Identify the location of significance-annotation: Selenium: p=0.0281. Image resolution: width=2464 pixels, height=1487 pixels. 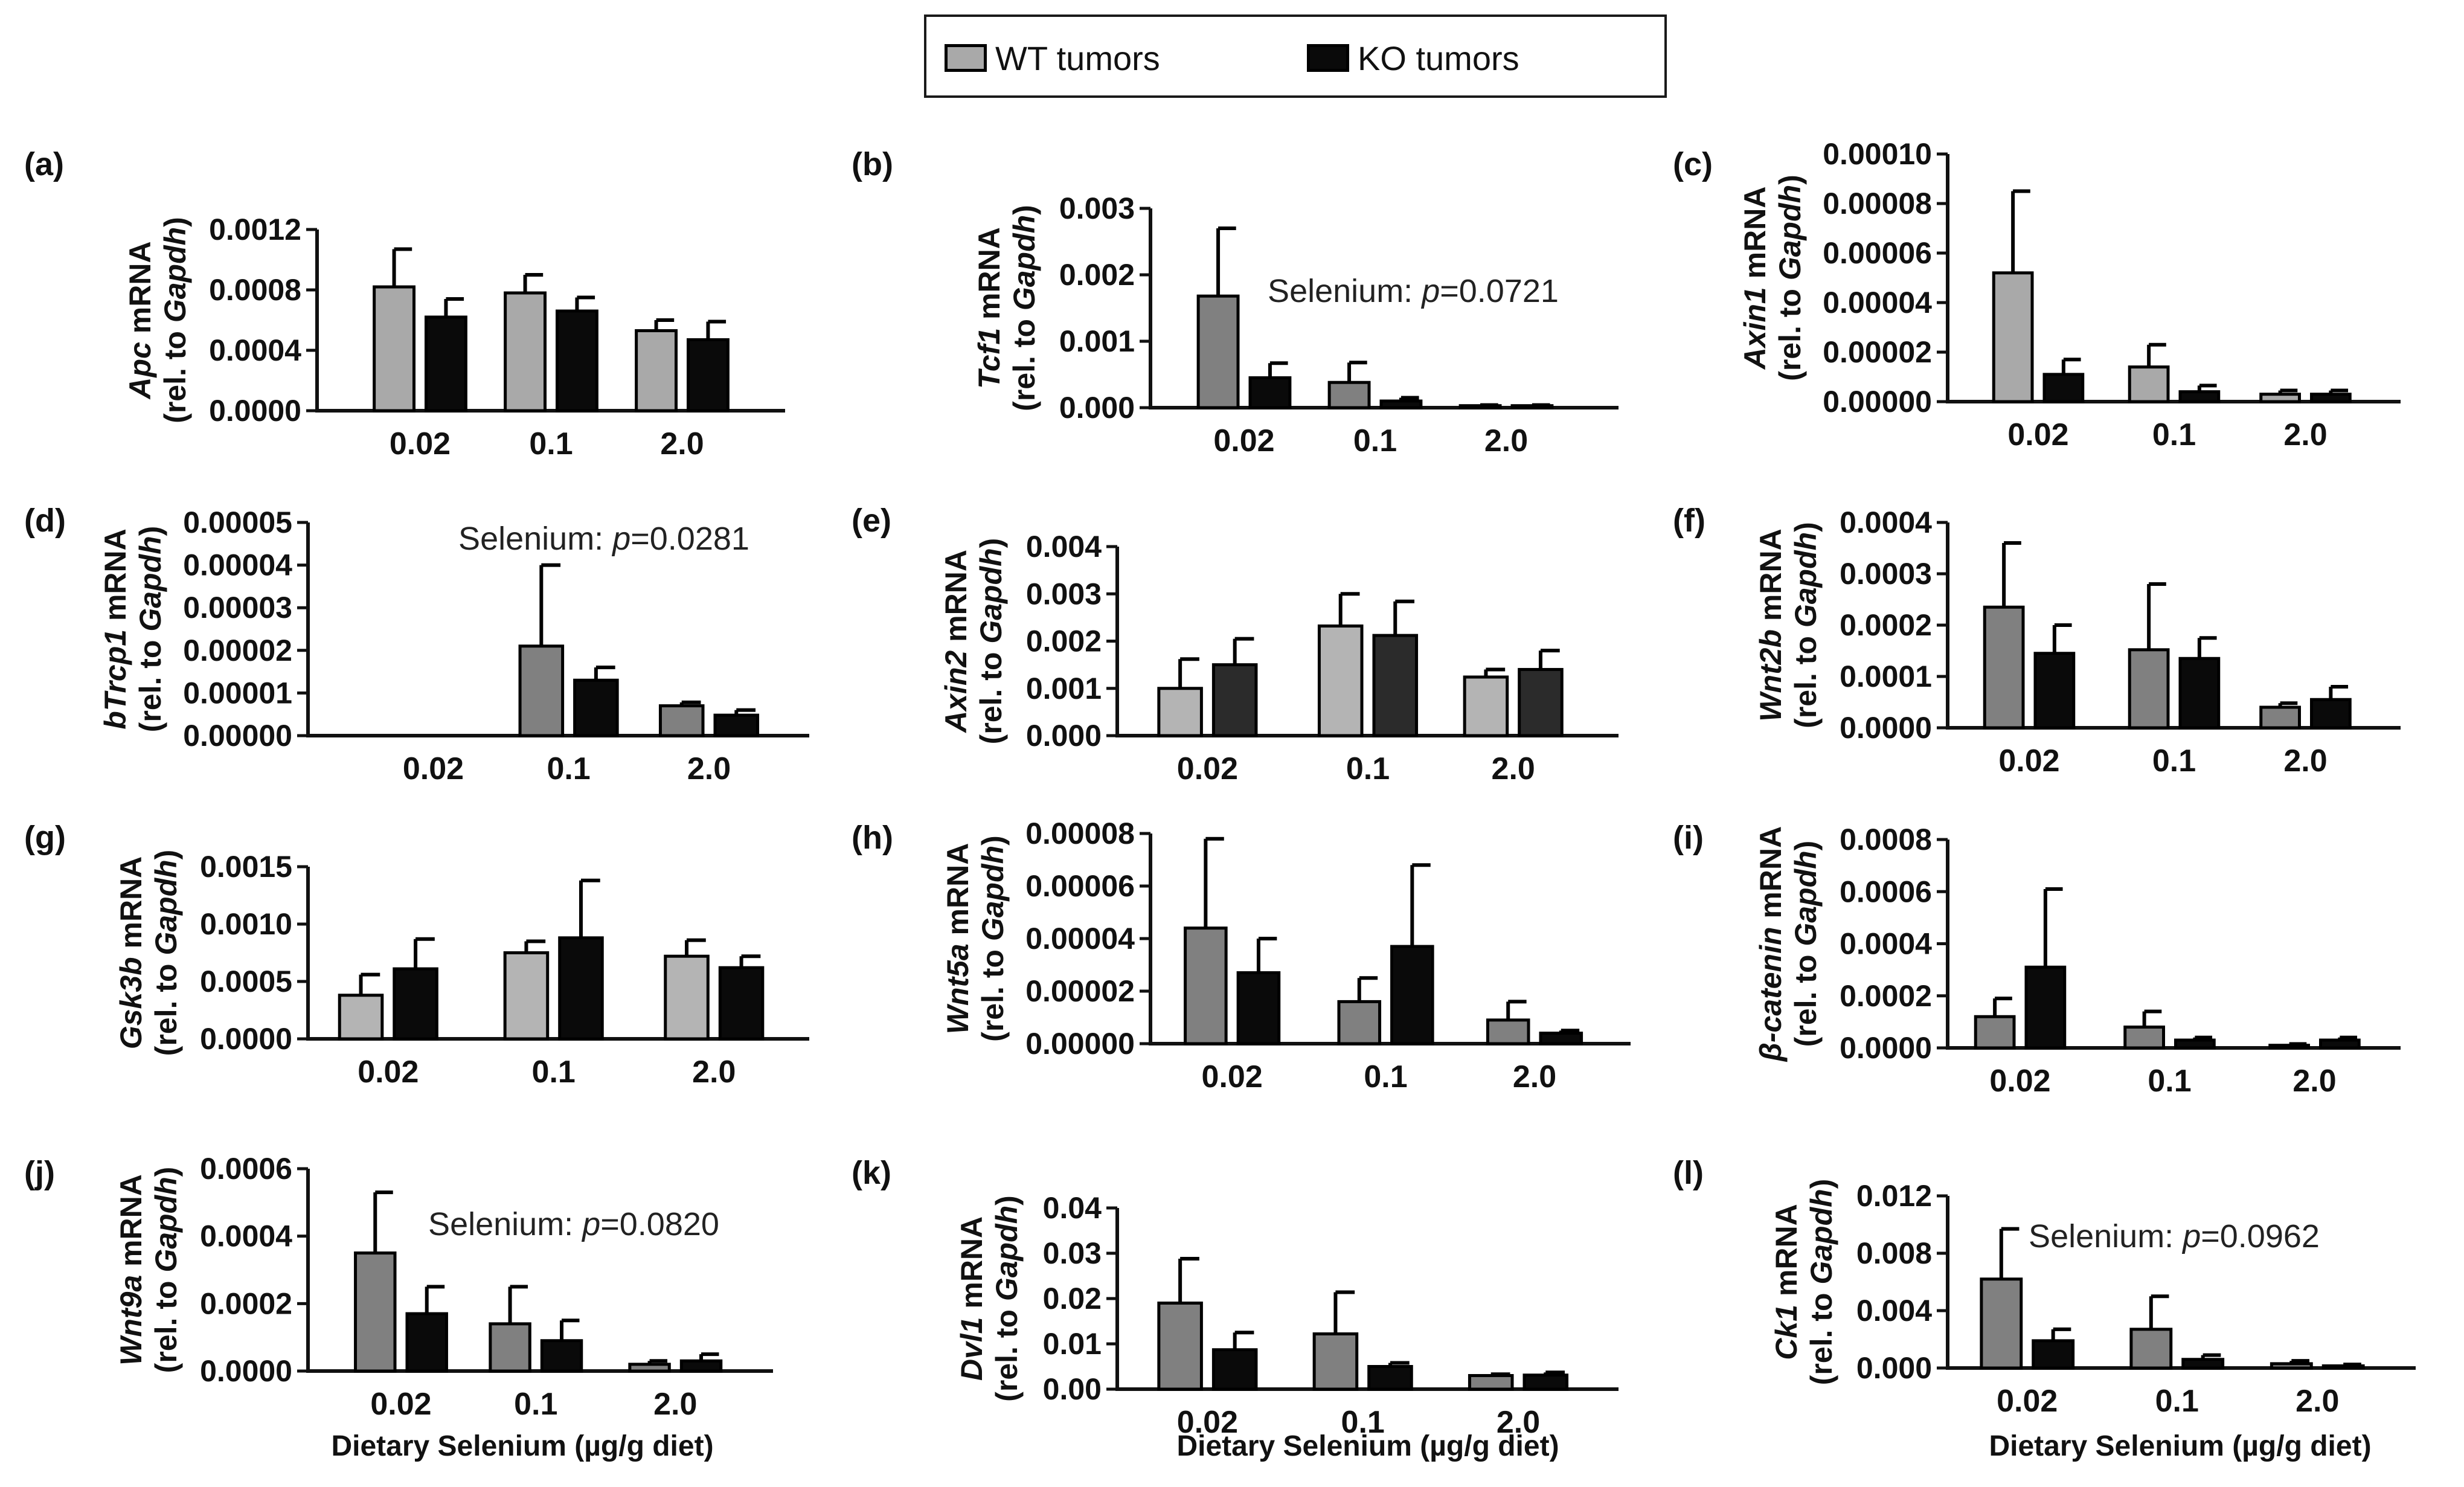
(603, 539).